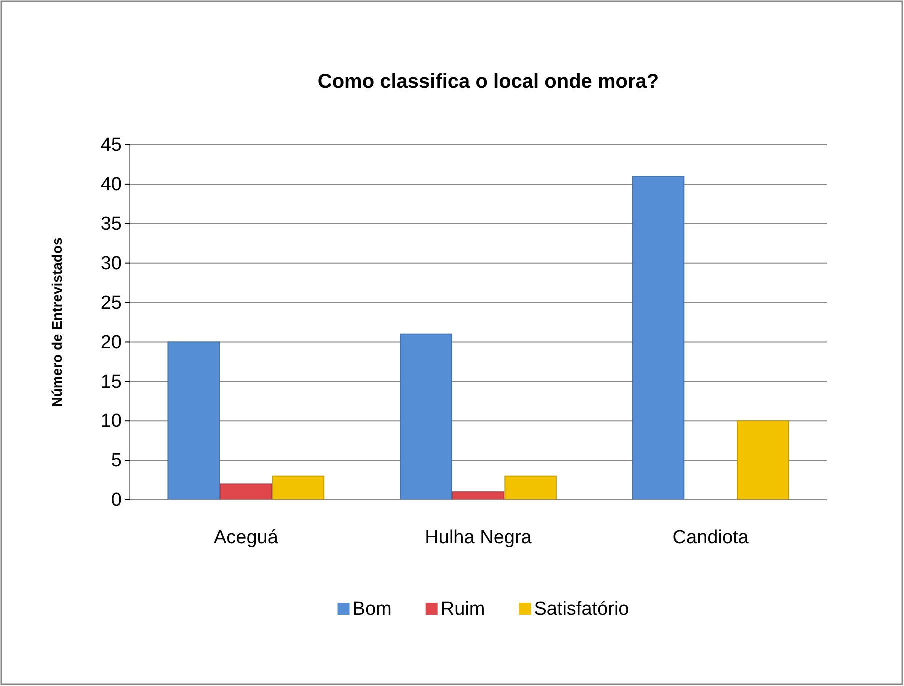 This screenshot has width=904, height=686. I want to click on legend-label: Bom, so click(372, 609).